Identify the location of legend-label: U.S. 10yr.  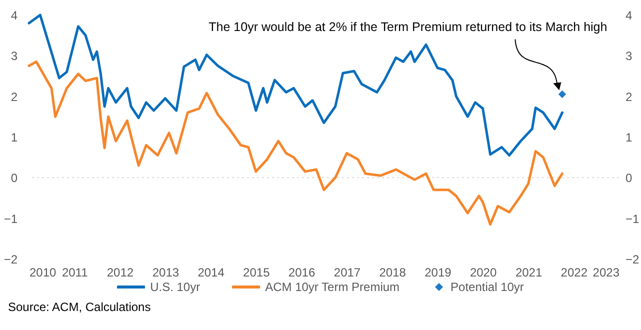
(175, 287).